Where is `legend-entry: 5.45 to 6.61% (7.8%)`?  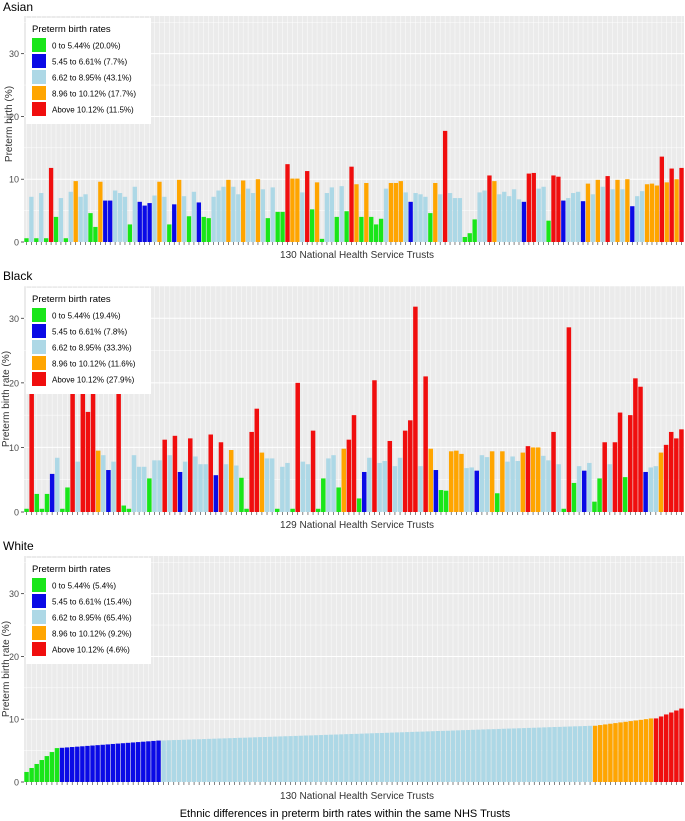
legend-entry: 5.45 to 6.61% (7.8%) is located at coordinates (89, 332).